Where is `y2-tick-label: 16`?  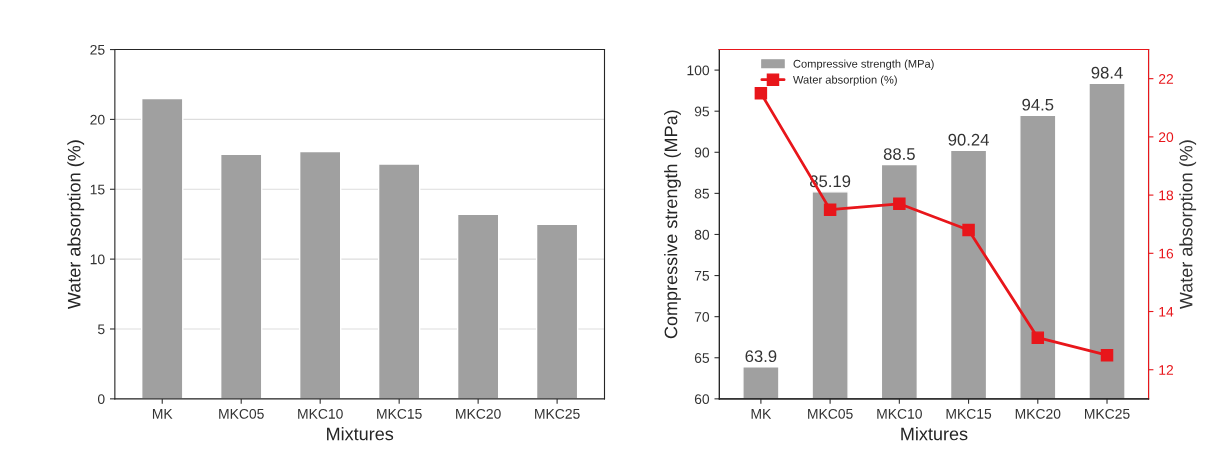
y2-tick-label: 16 is located at coordinates (1166, 253).